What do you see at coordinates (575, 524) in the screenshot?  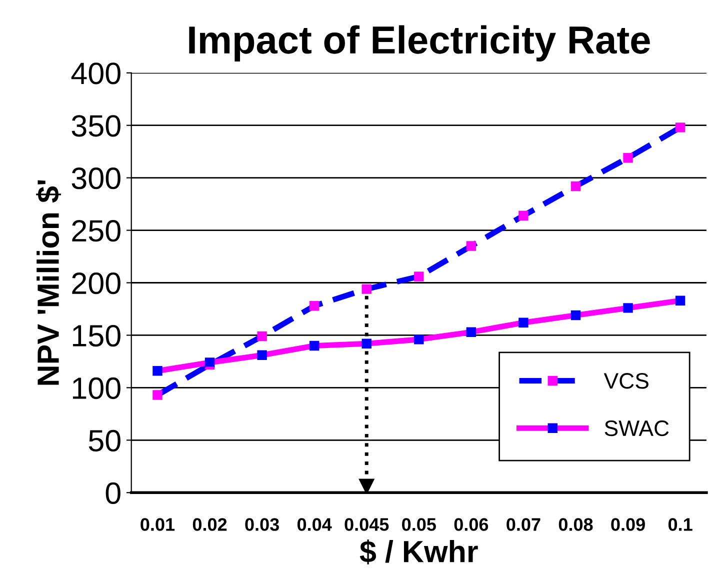 I see `x-tick-label: 0.08` at bounding box center [575, 524].